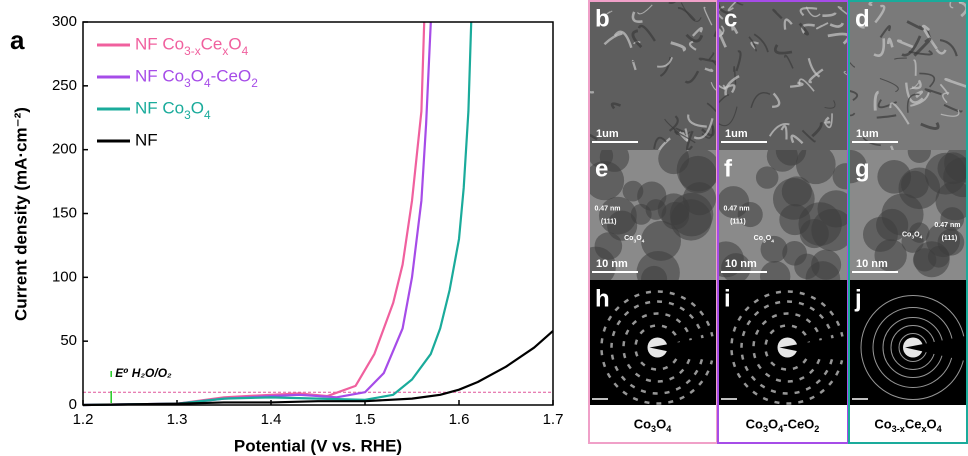 Image resolution: width=968 pixels, height=456 pixels. Describe the element at coordinates (652, 215) in the screenshot. I see `micrograph: e 10 nm 0.47 nm (111) Co3O4` at that location.